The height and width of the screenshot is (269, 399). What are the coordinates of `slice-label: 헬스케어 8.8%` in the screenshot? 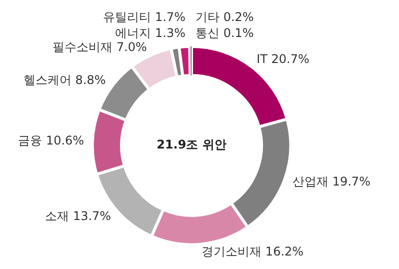 It's located at (64, 79).